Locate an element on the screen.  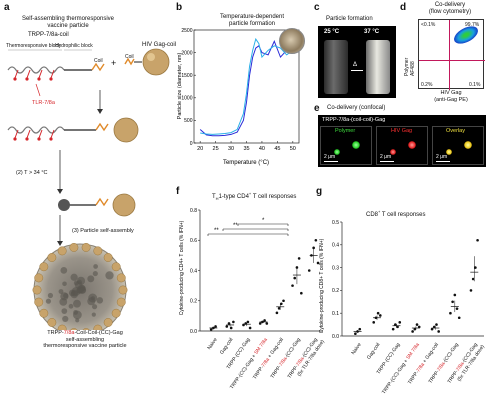
x-category-label: Naive is located at coordinates (356, 349).